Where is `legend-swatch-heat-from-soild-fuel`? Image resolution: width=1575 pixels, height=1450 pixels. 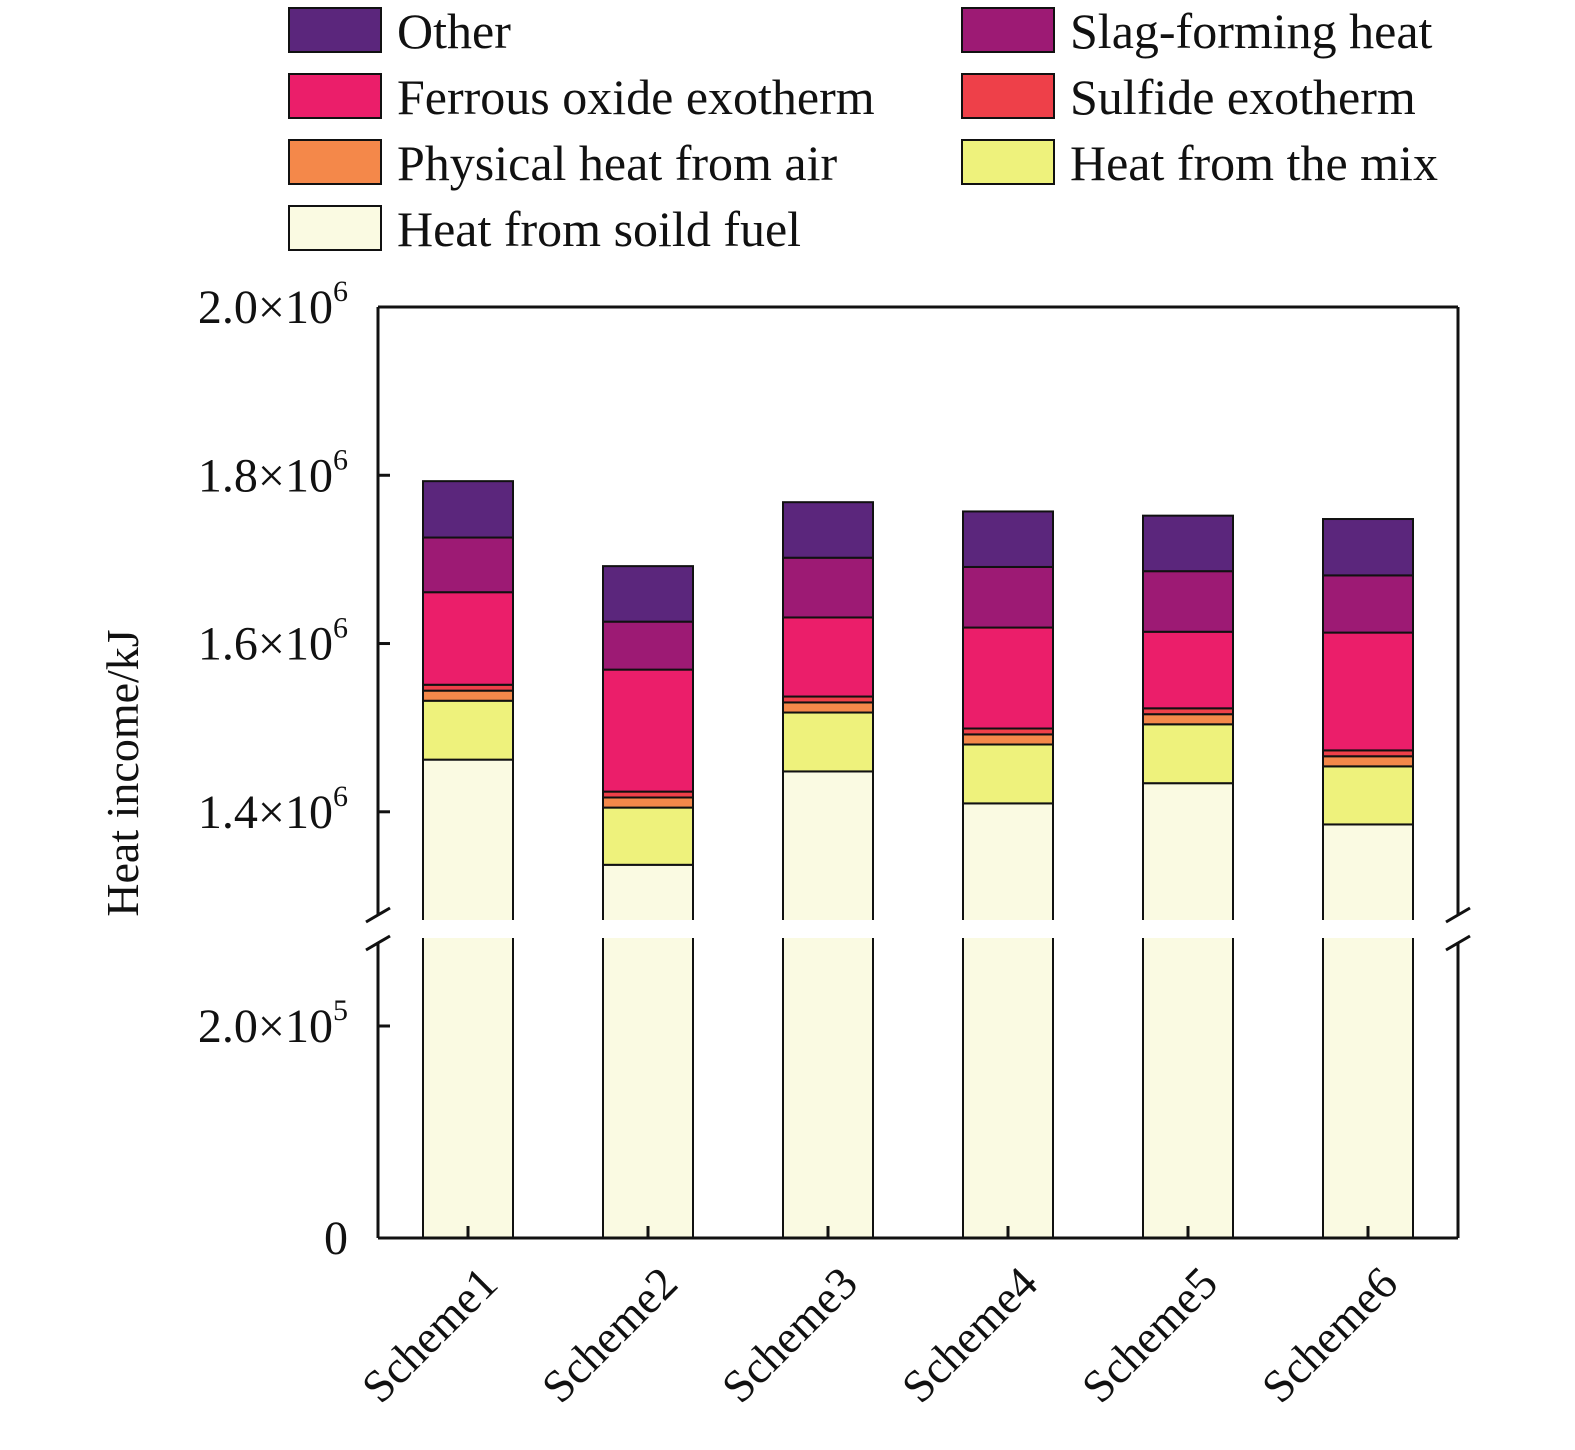 legend-swatch-heat-from-soild-fuel is located at coordinates (335, 228).